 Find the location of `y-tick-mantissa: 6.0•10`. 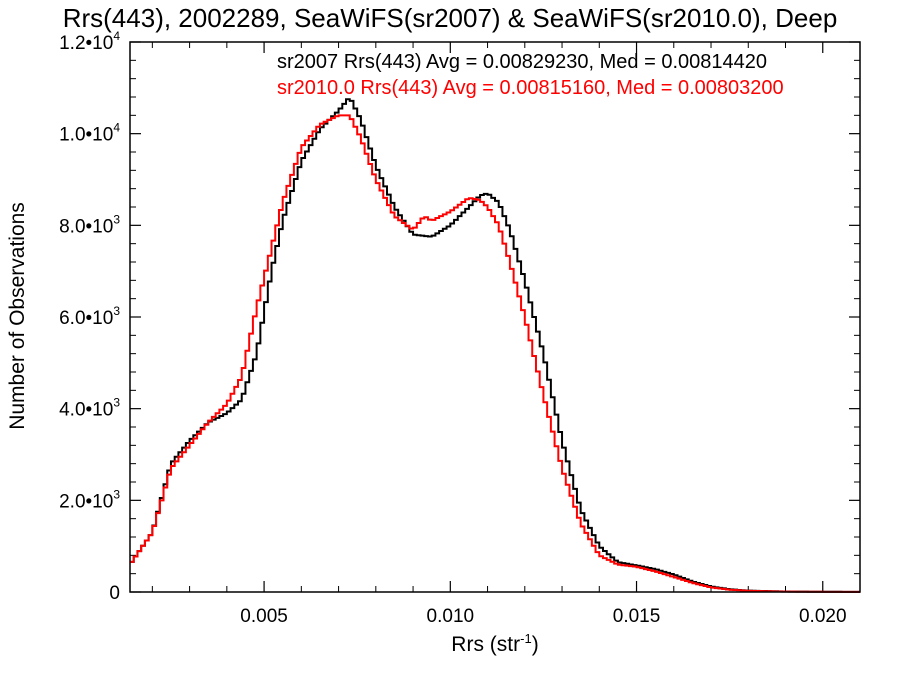

y-tick-mantissa: 6.0•10 is located at coordinates (86, 318).